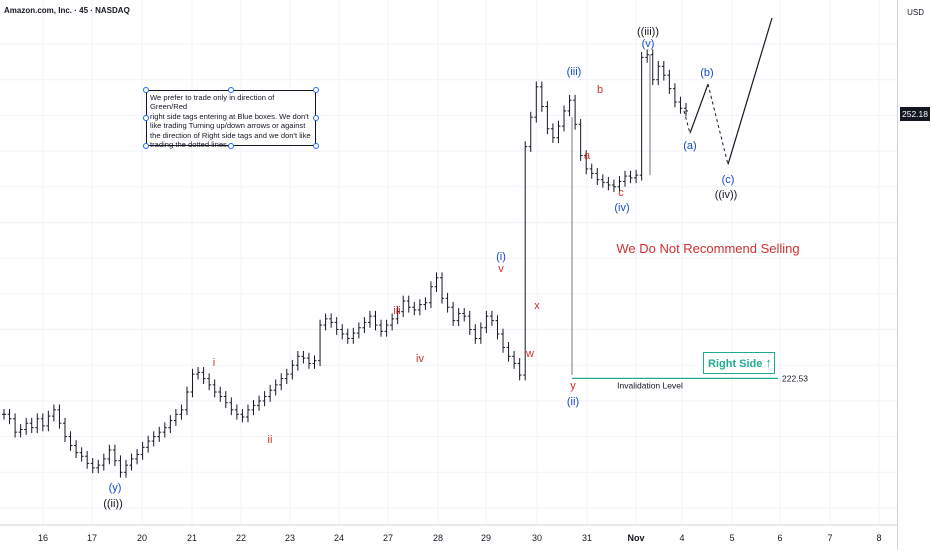 The image size is (932, 550). What do you see at coordinates (573, 402) in the screenshot?
I see `wave-label: (ii)` at bounding box center [573, 402].